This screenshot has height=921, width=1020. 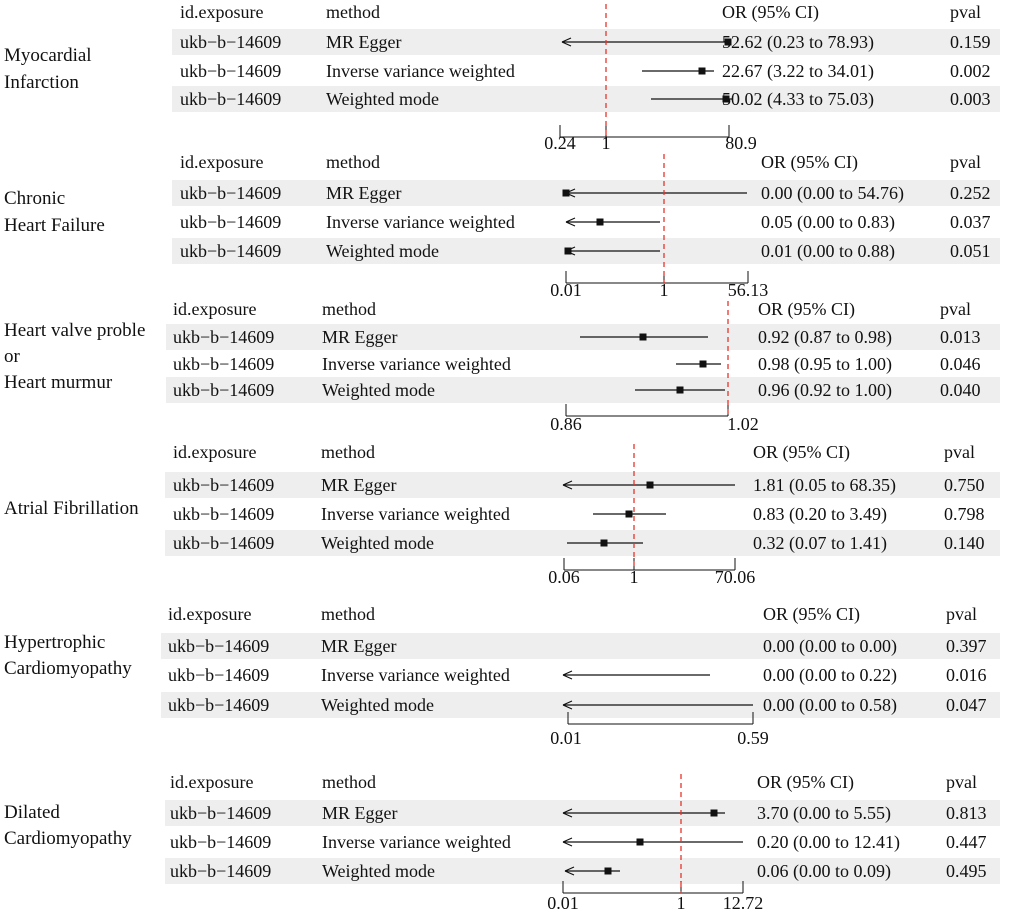 What do you see at coordinates (748, 290) in the screenshot?
I see `tick-label-max: 56.13` at bounding box center [748, 290].